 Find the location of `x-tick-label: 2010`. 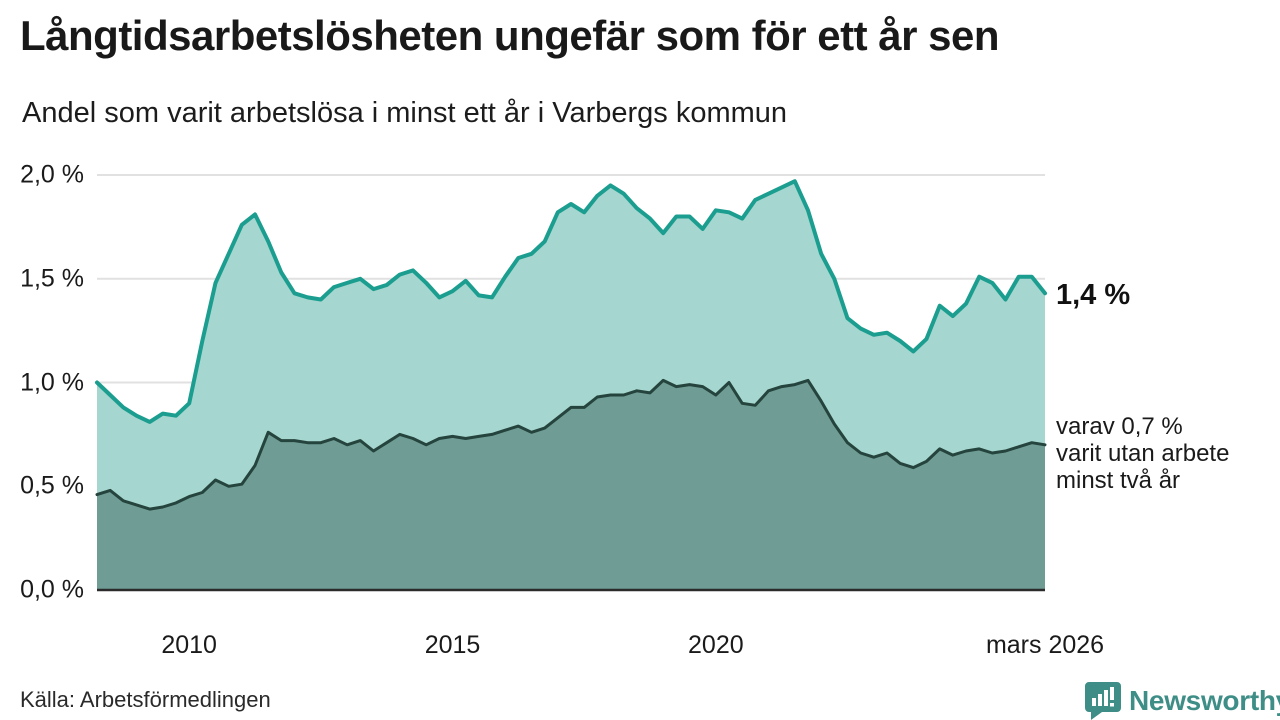

x-tick-label: 2010 is located at coordinates (189, 645).